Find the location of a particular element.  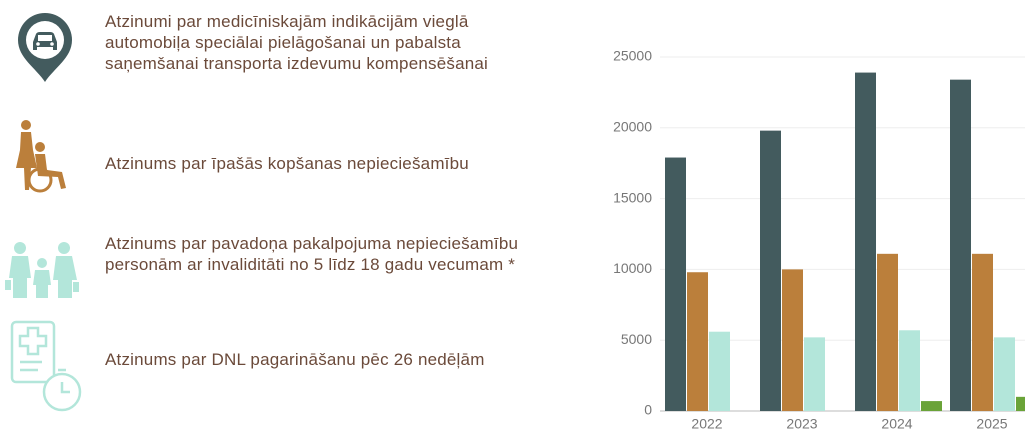

icon-car-pin is located at coordinates (45, 47).